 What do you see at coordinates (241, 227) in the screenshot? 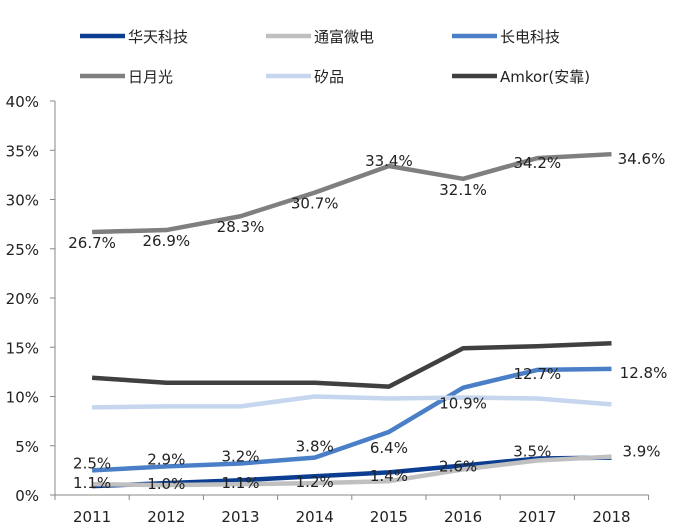
I see `data-label: 28.3%` at bounding box center [241, 227].